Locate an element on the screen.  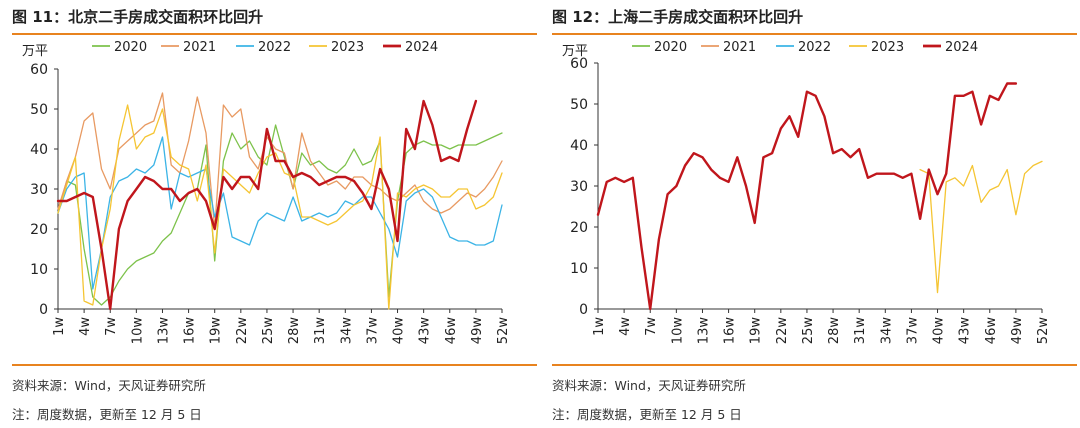
figure-title: 图 12：上海二手房成交面积环比回升 is located at coordinates (678, 17).